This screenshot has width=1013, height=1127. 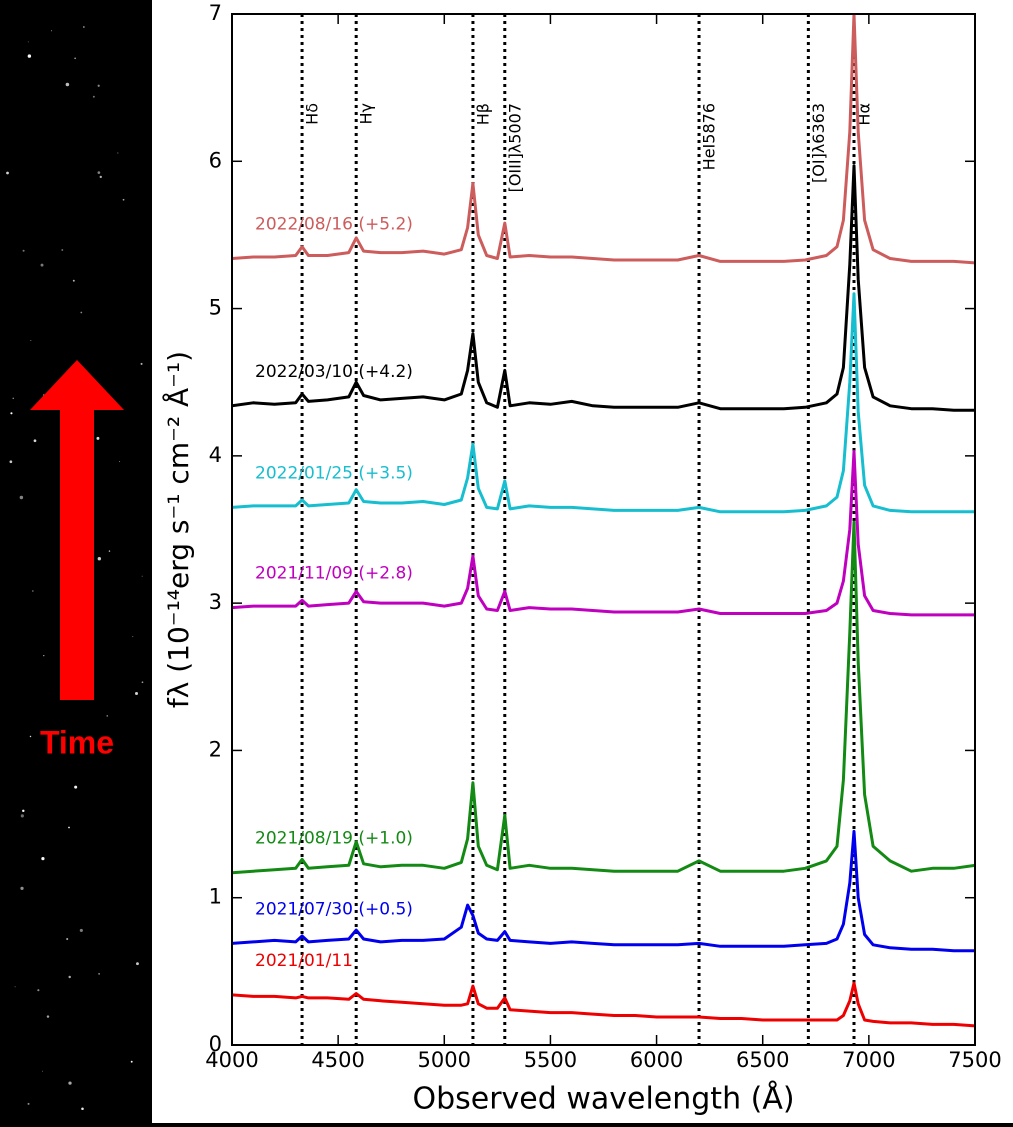 What do you see at coordinates (215, 897) in the screenshot?
I see `y-tick-label: 1` at bounding box center [215, 897].